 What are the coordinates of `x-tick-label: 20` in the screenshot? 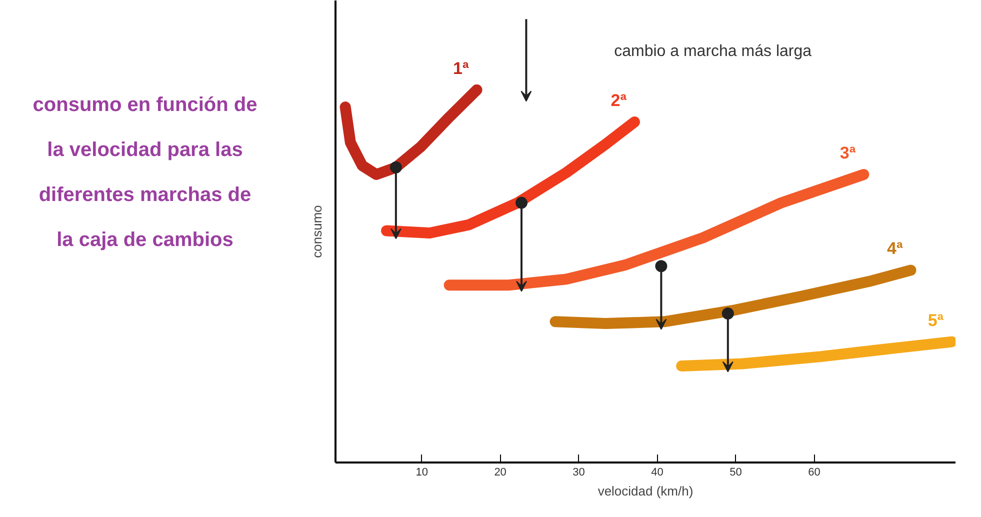 It's located at (500, 472).